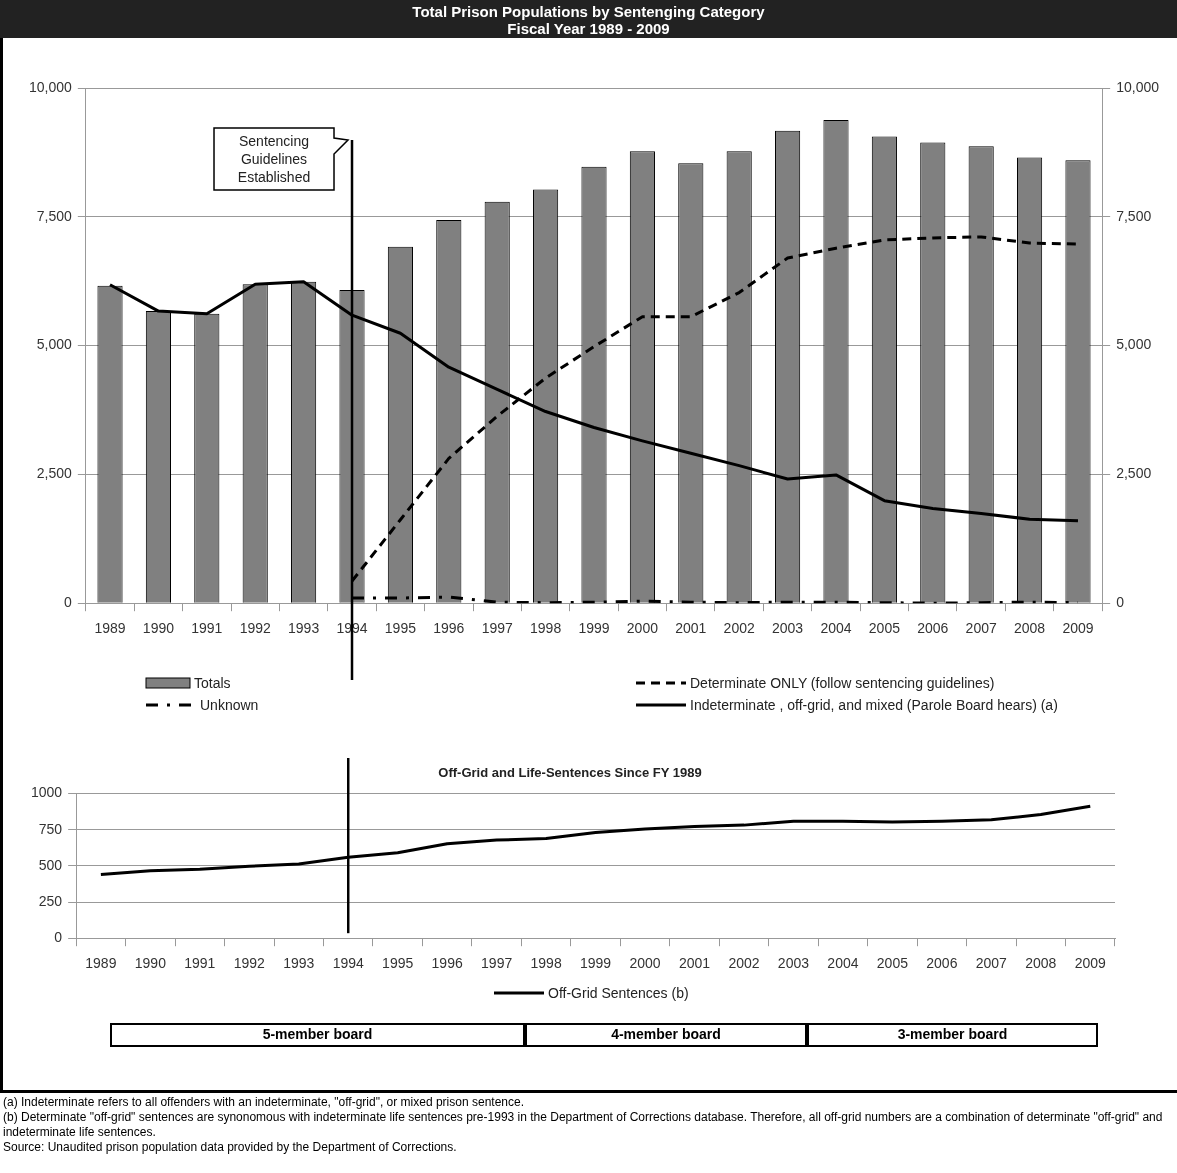 This screenshot has width=1177, height=1173. Describe the element at coordinates (50, 900) in the screenshot. I see `y-tick-label: 250` at that location.